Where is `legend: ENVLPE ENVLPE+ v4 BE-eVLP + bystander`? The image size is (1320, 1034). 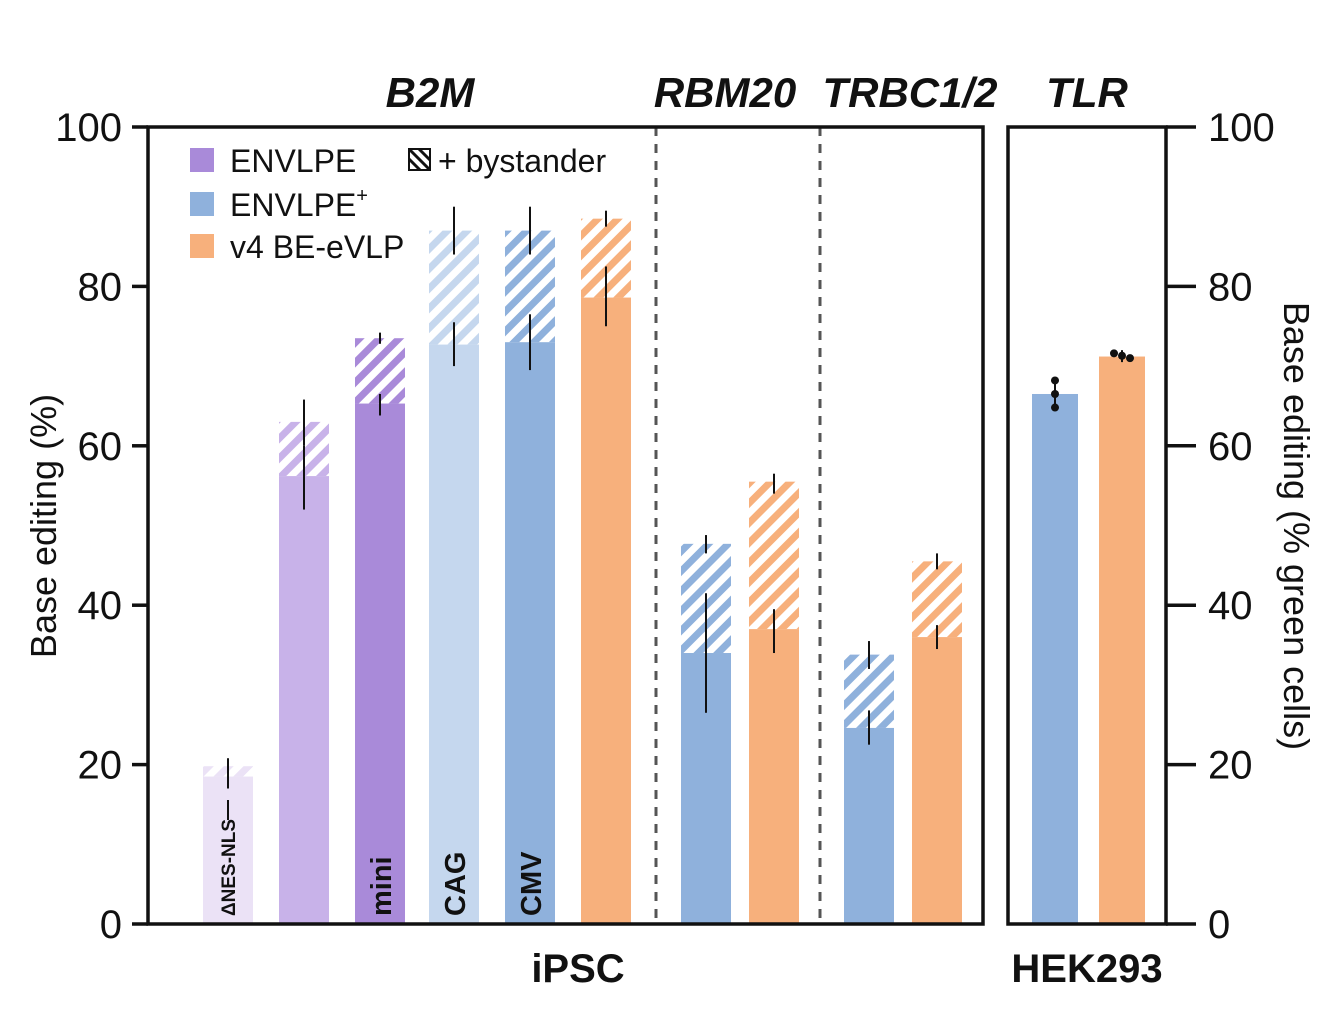 legend: ENVLPE ENVLPE+ v4 BE-eVLP + bystander is located at coordinates (398, 204).